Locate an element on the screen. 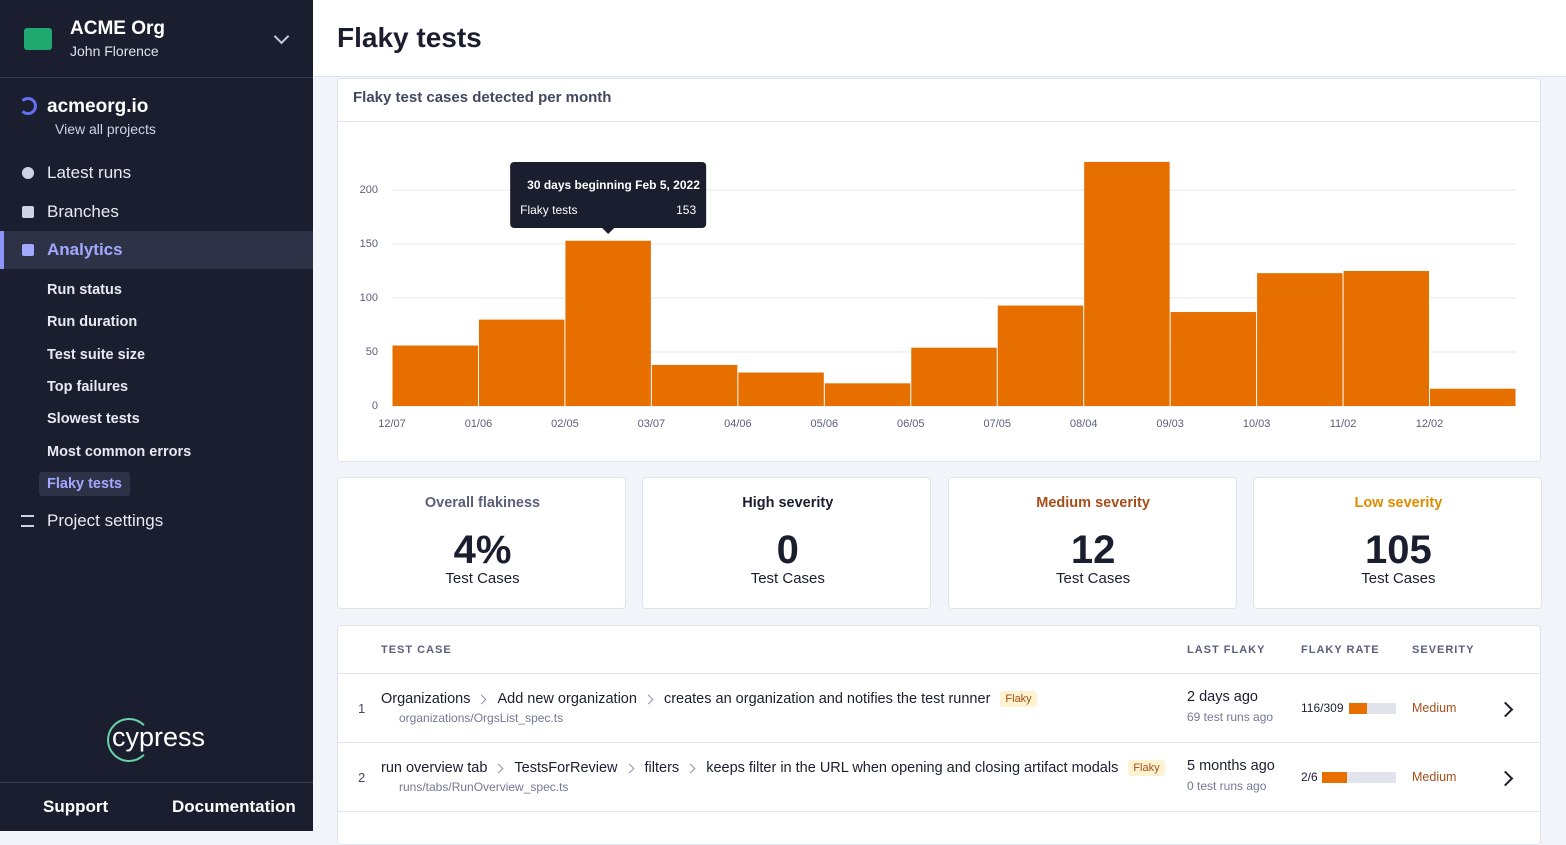 This screenshot has height=845, width=1566. subnav-item: Run status is located at coordinates (84, 290).